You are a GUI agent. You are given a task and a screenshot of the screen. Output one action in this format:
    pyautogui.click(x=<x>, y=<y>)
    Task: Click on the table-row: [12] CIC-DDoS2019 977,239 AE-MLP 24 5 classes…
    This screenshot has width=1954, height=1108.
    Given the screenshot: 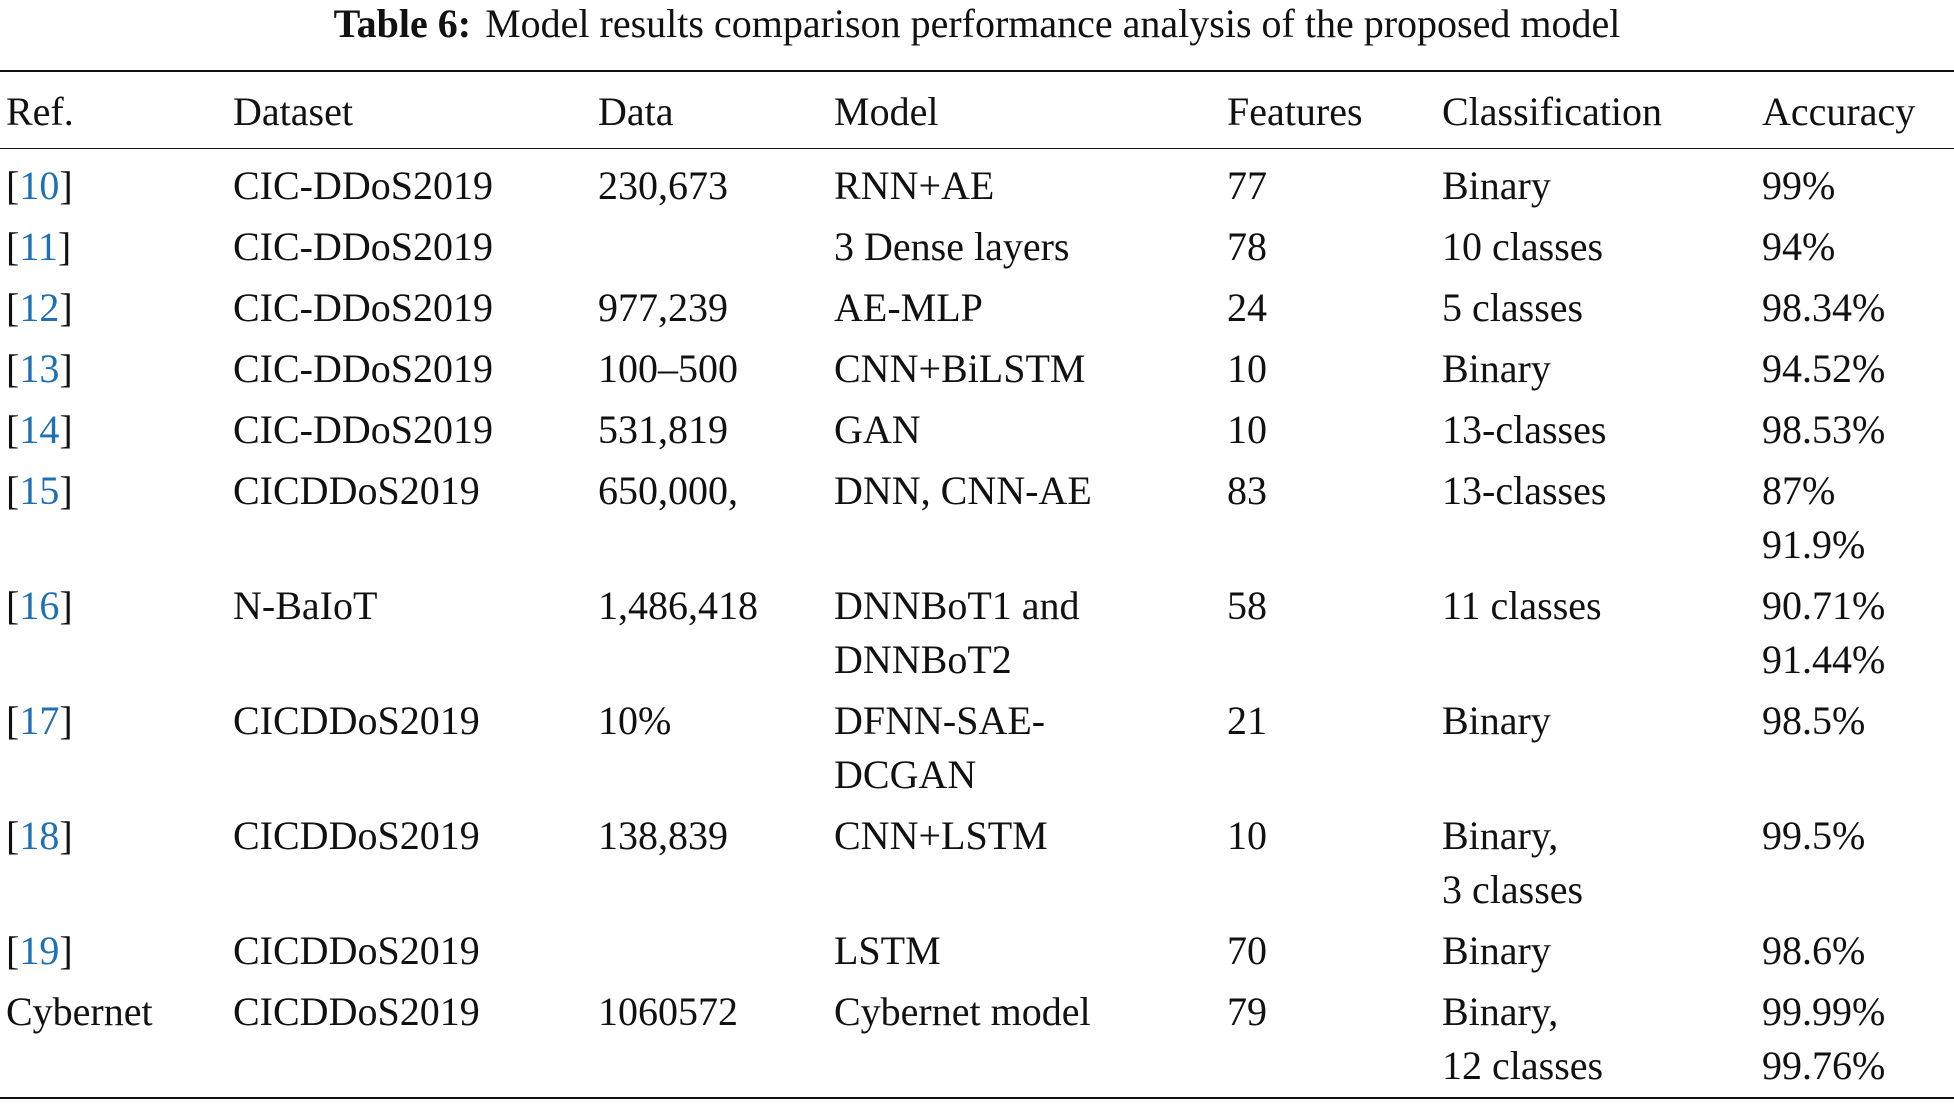 What is the action you would take?
    pyautogui.click(x=977, y=308)
    